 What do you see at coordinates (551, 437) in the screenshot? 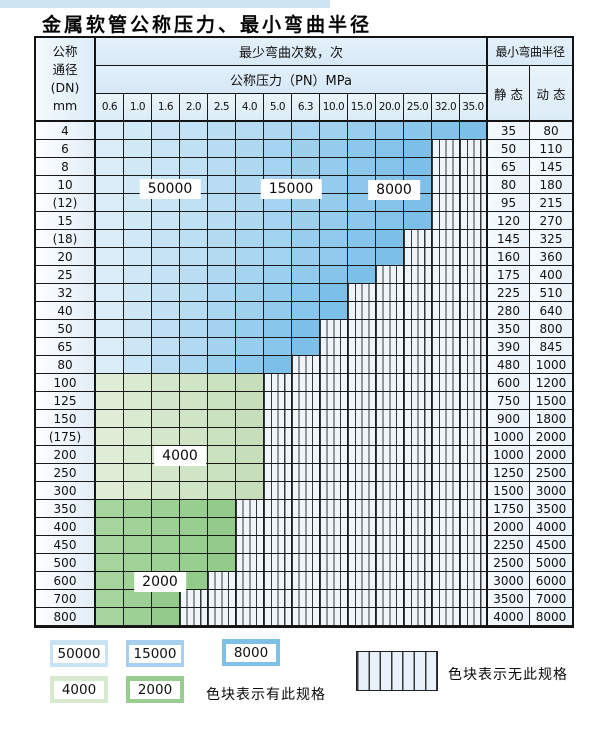
I see `dynamic-radius-cell: 2000` at bounding box center [551, 437].